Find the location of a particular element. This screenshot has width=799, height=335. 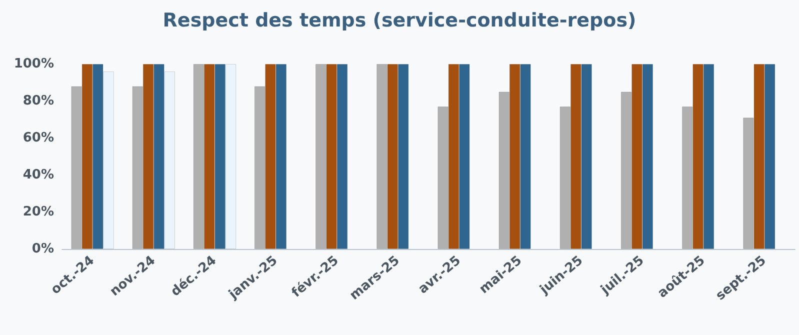

y-tick-label: 60% is located at coordinates (38, 138).